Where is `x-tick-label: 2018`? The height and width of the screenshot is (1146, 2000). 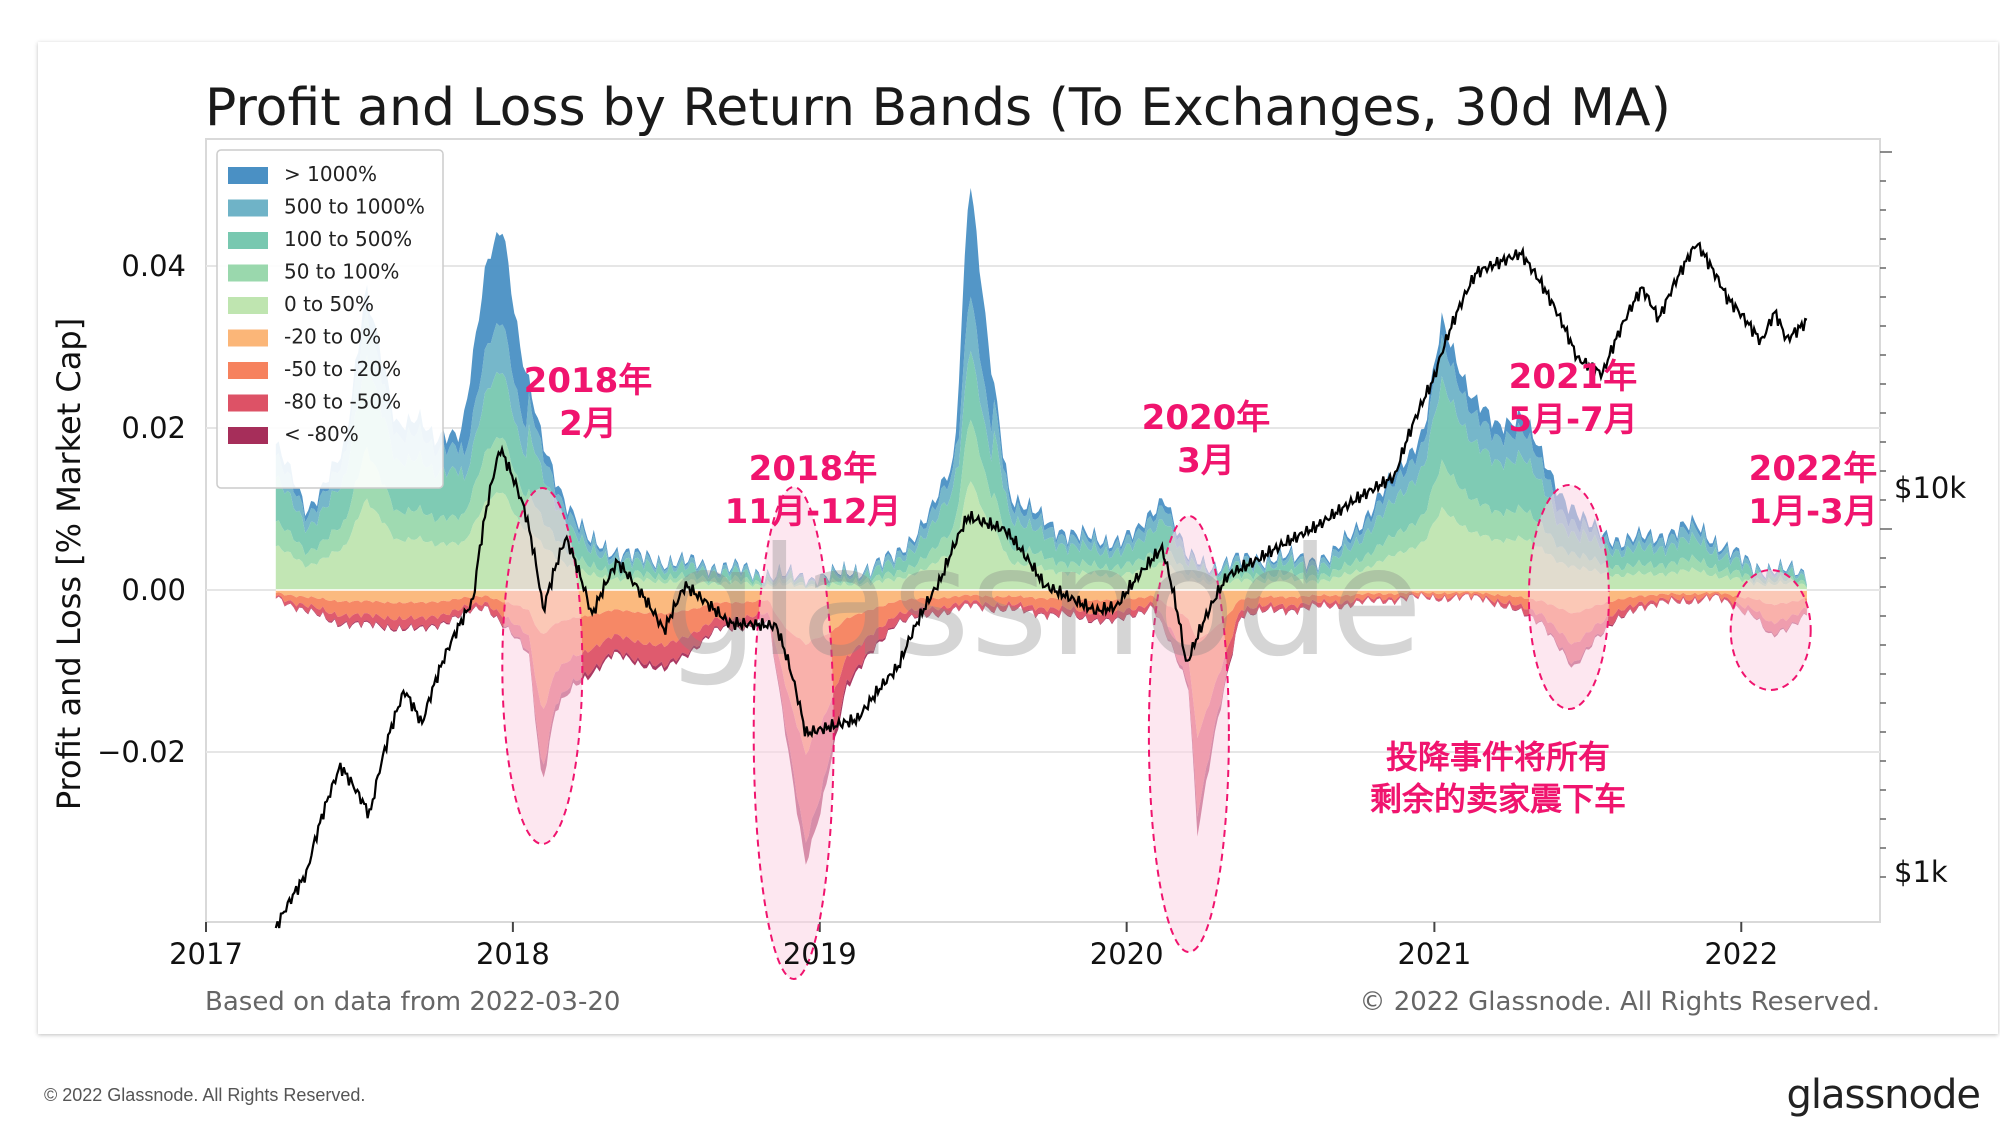
x-tick-label: 2018 is located at coordinates (513, 954).